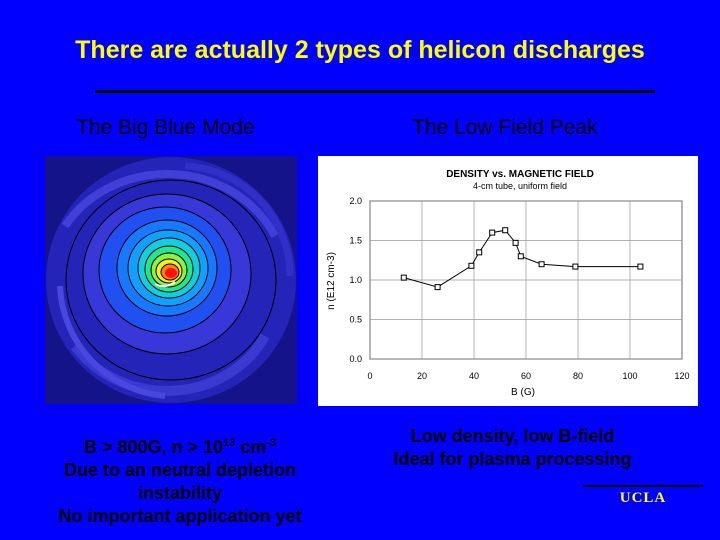 This screenshot has width=720, height=540. I want to click on left-caption-line3: instability, so click(179, 493).